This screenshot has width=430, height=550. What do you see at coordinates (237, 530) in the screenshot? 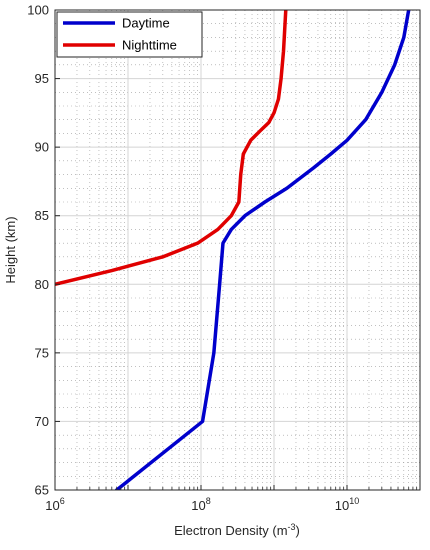
I see `x-axis-label: Electron Density (m-3)` at bounding box center [237, 530].